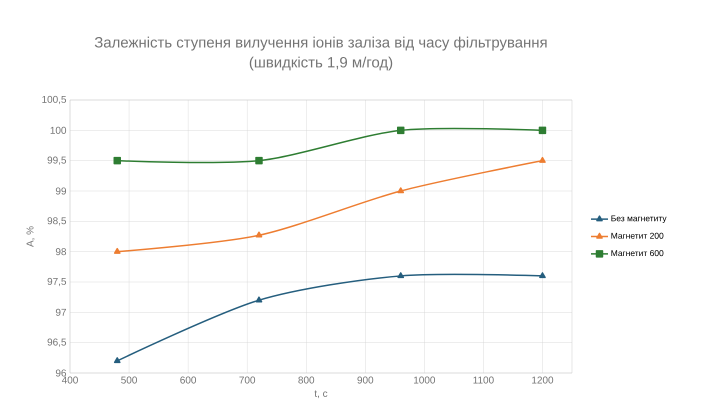  I want to click on y-axis-title: A, %, so click(30, 237).